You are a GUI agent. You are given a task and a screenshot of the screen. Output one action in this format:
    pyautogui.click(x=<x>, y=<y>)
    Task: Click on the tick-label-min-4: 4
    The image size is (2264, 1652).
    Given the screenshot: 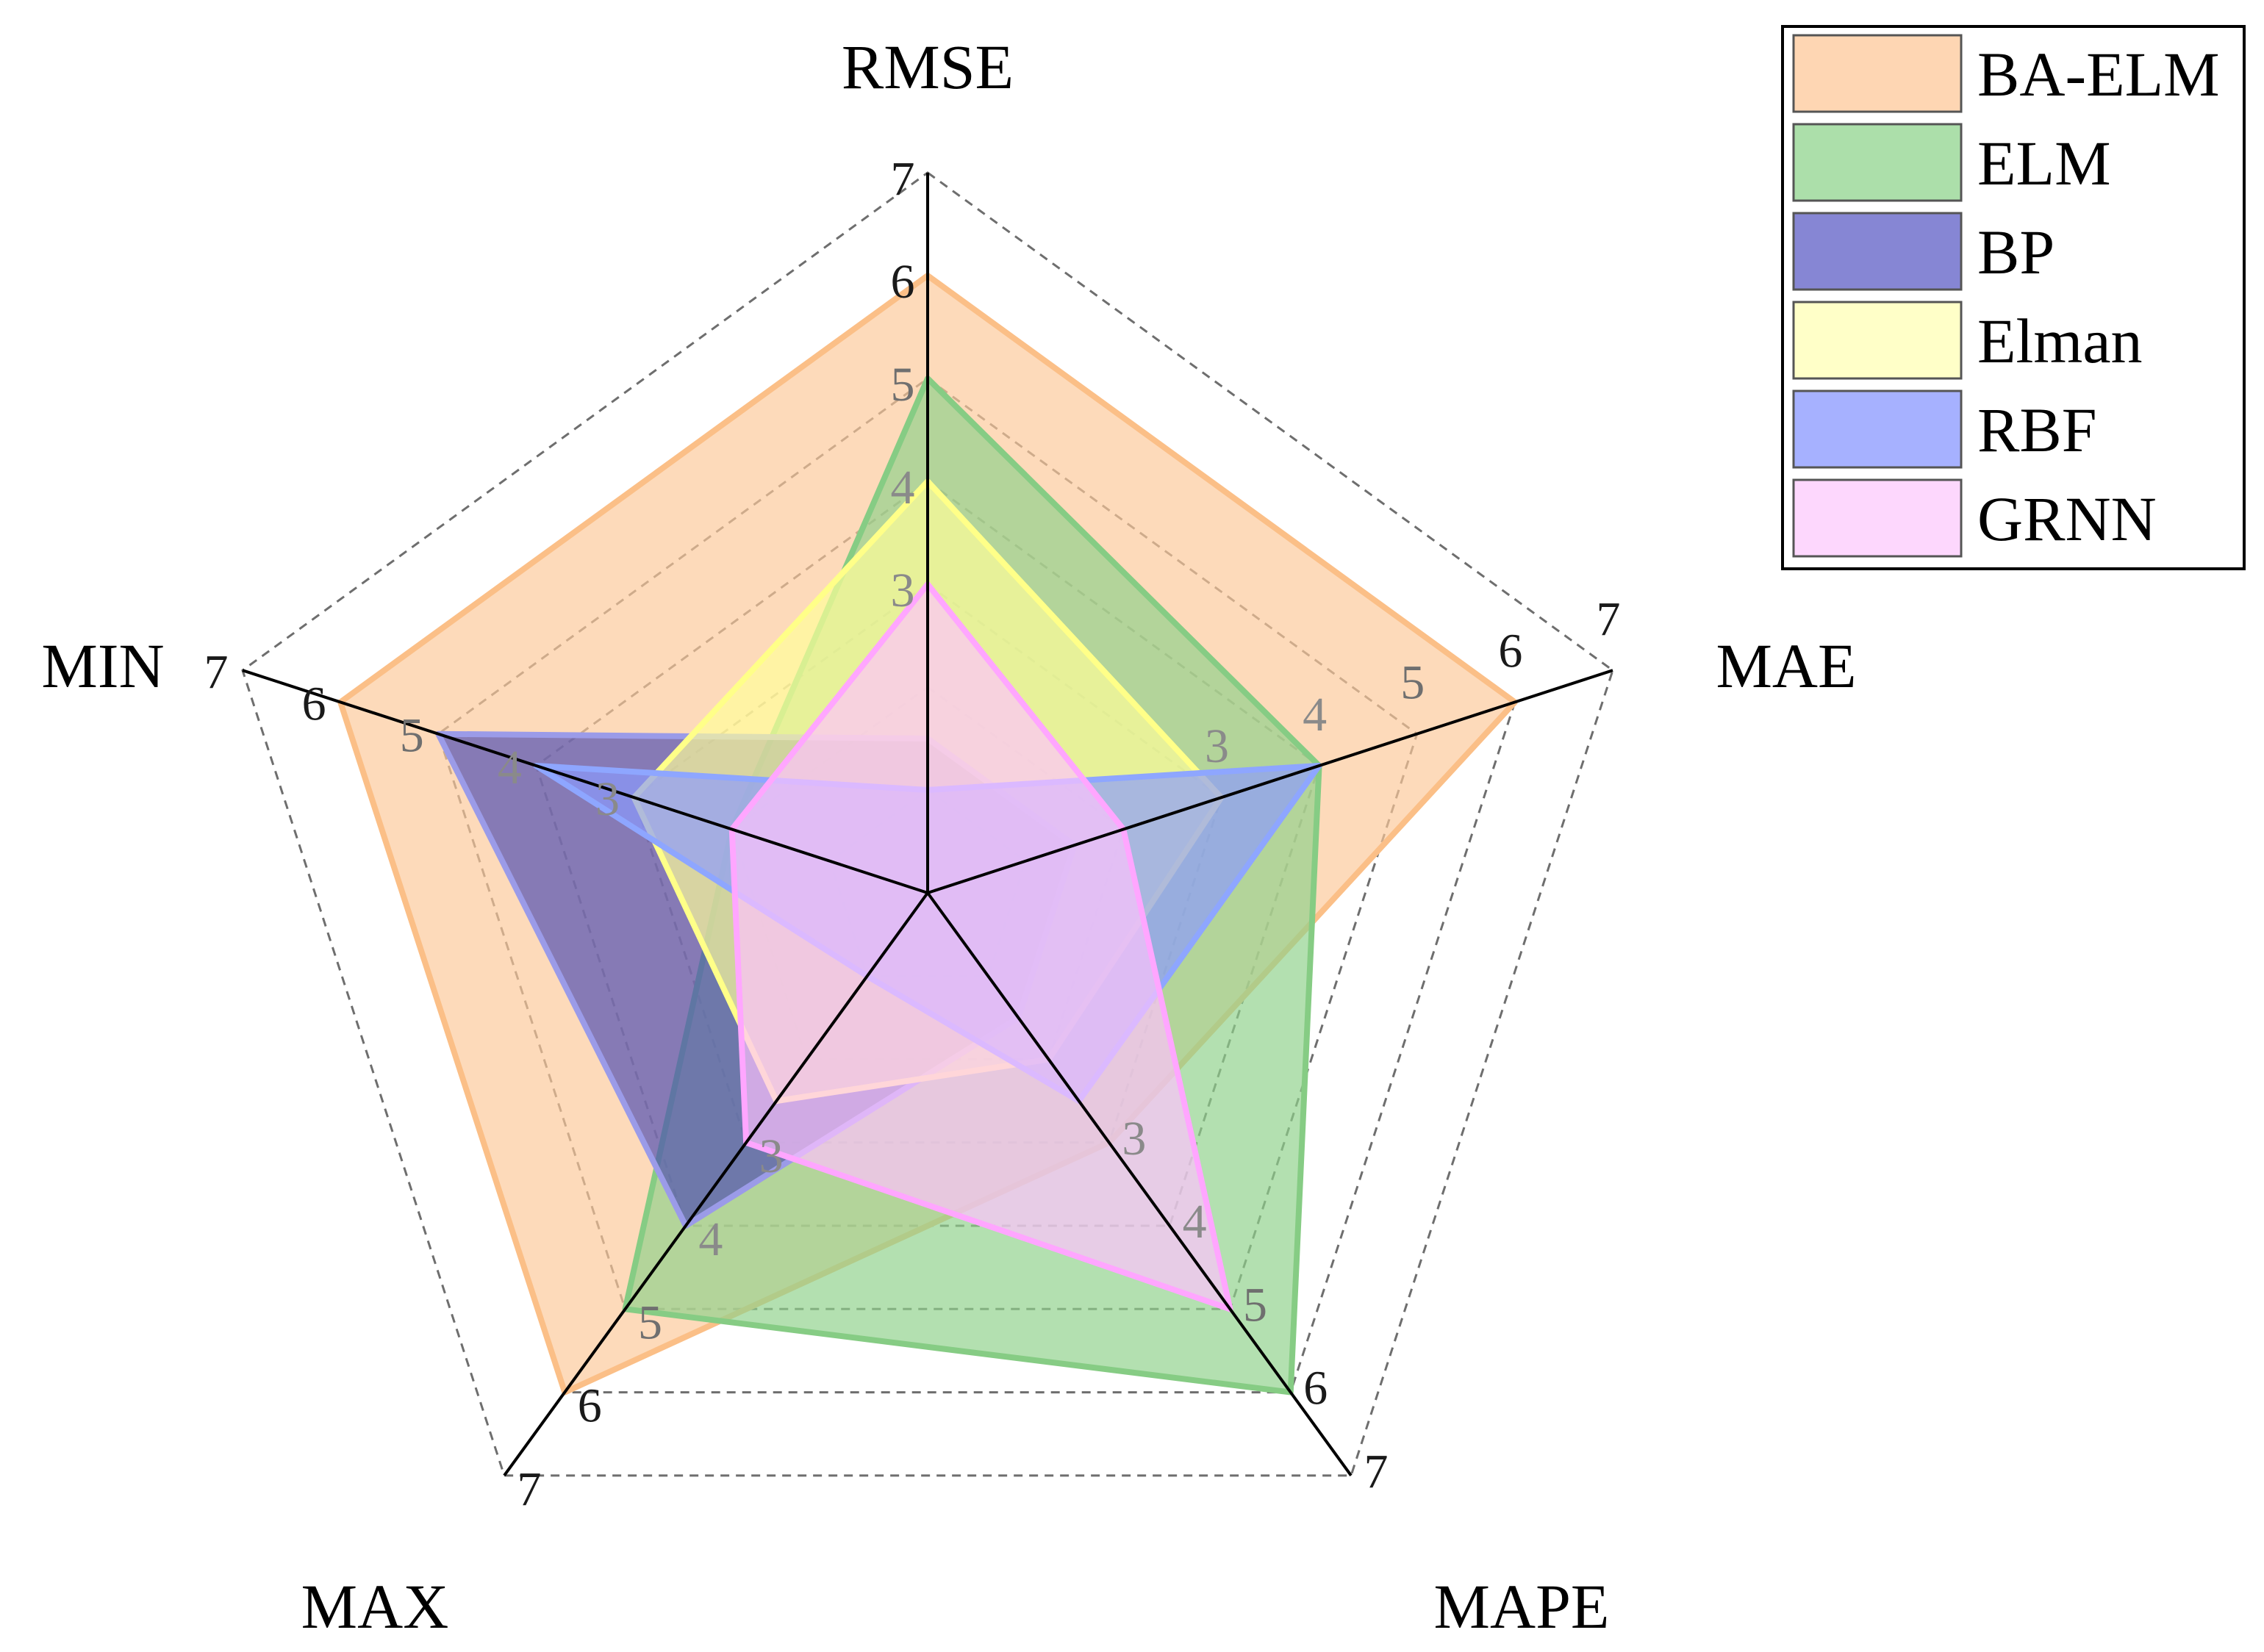 What is the action you would take?
    pyautogui.click(x=510, y=767)
    